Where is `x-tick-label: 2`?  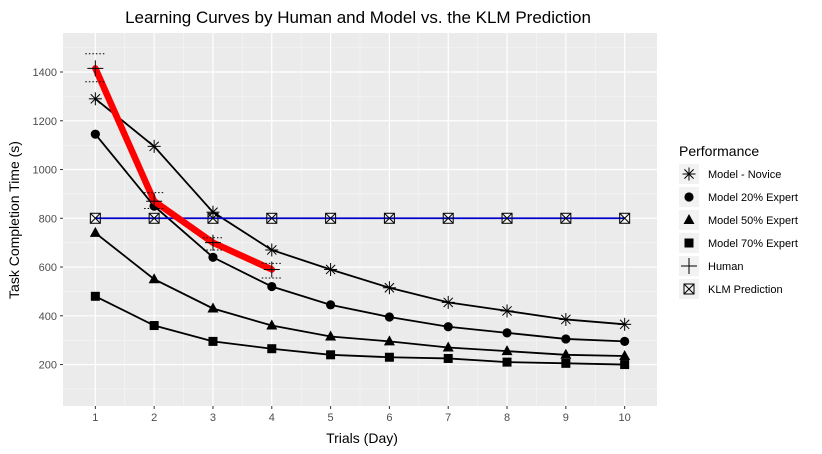
x-tick-label: 2 is located at coordinates (154, 418).